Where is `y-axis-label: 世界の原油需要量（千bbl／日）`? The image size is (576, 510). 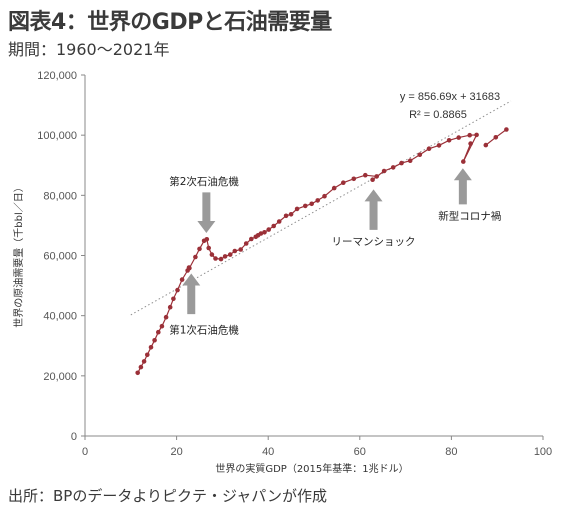
y-axis-label: 世界の原油需要量（千bbl／日） is located at coordinates (18, 254).